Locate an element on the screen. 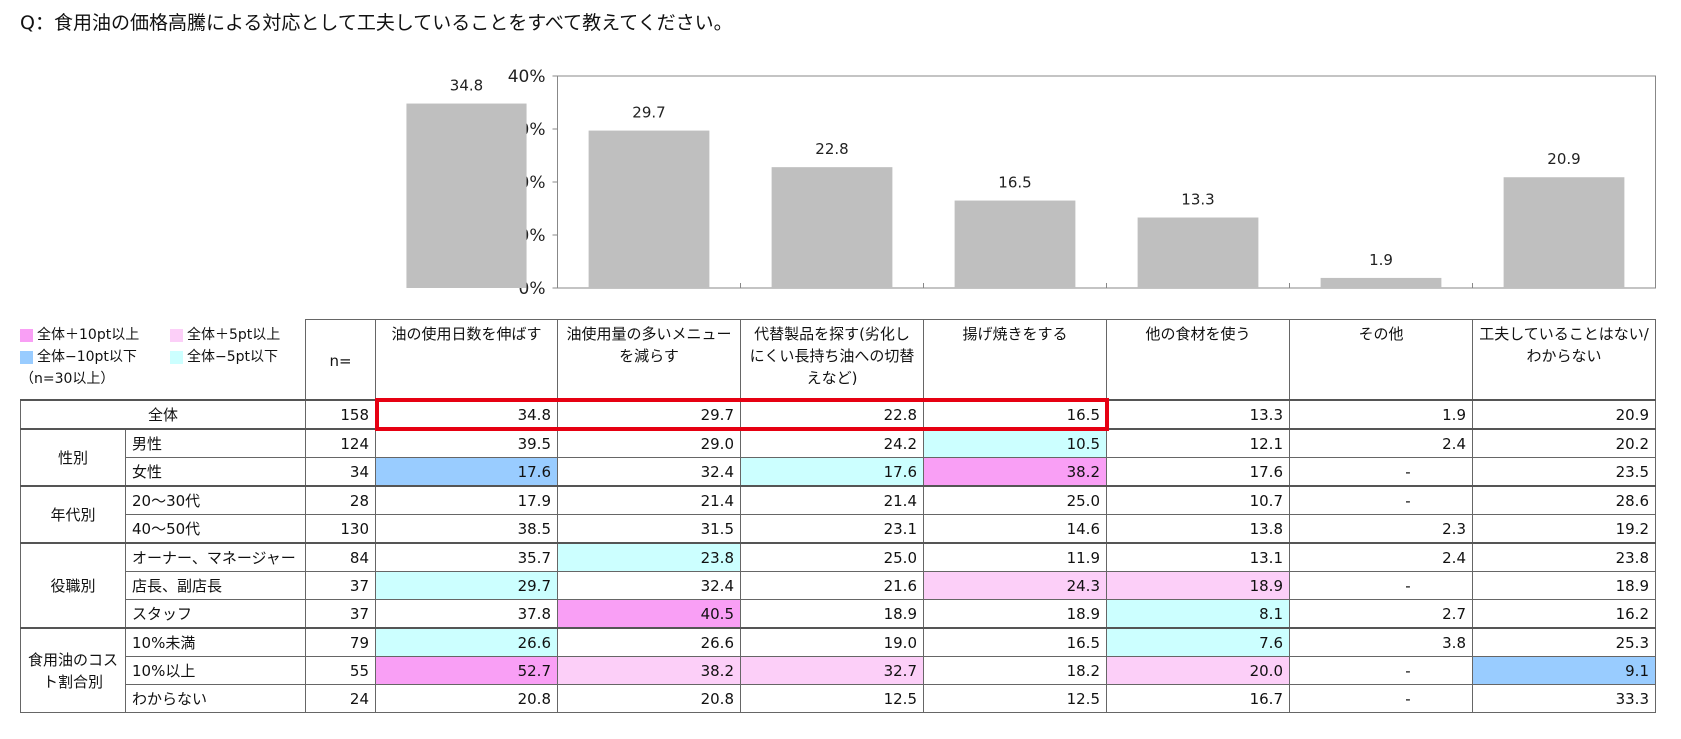 The image size is (1681, 739). column-header: 工夫していることはない/わからない is located at coordinates (1564, 360).